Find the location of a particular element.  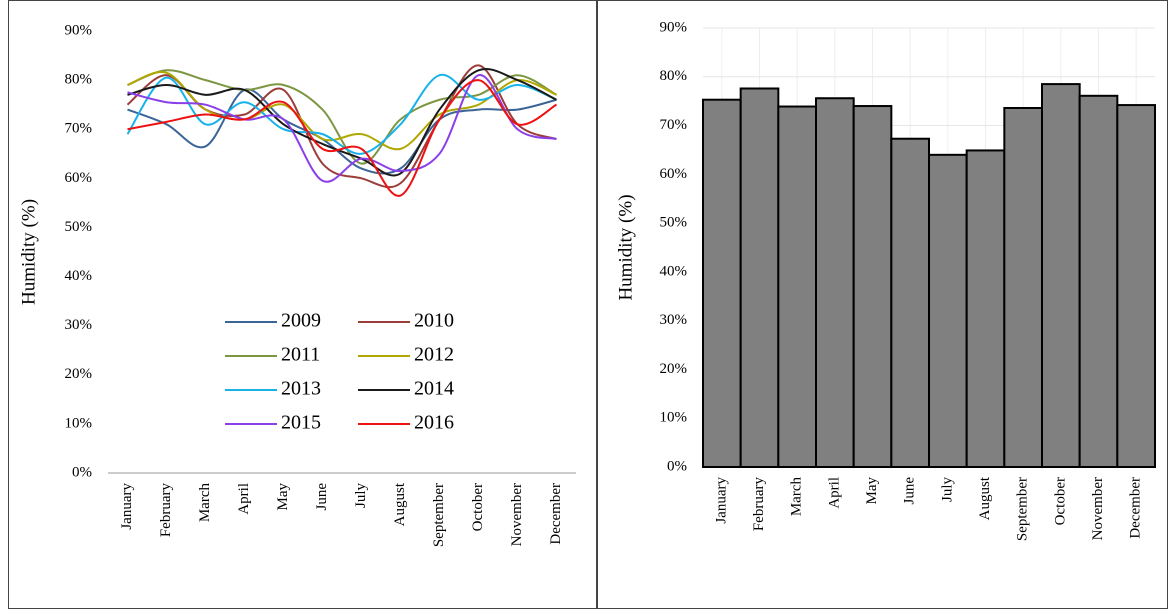

legend-label: 2010 is located at coordinates (434, 321).